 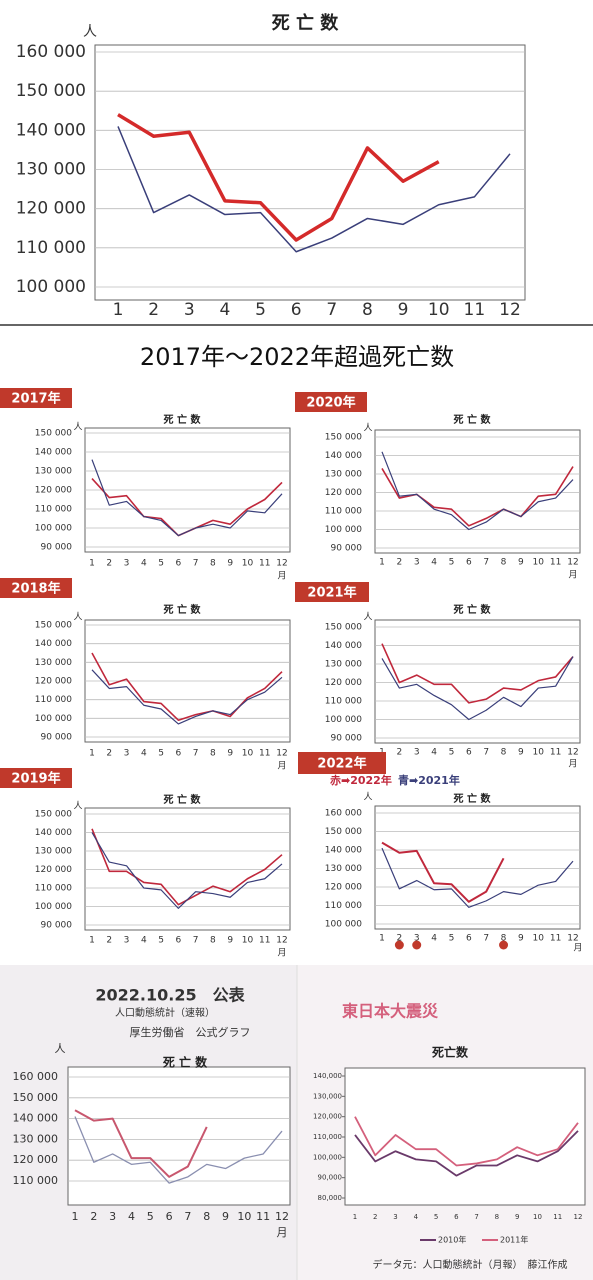 I want to click on panel-label: 2019年, so click(x=35, y=779).